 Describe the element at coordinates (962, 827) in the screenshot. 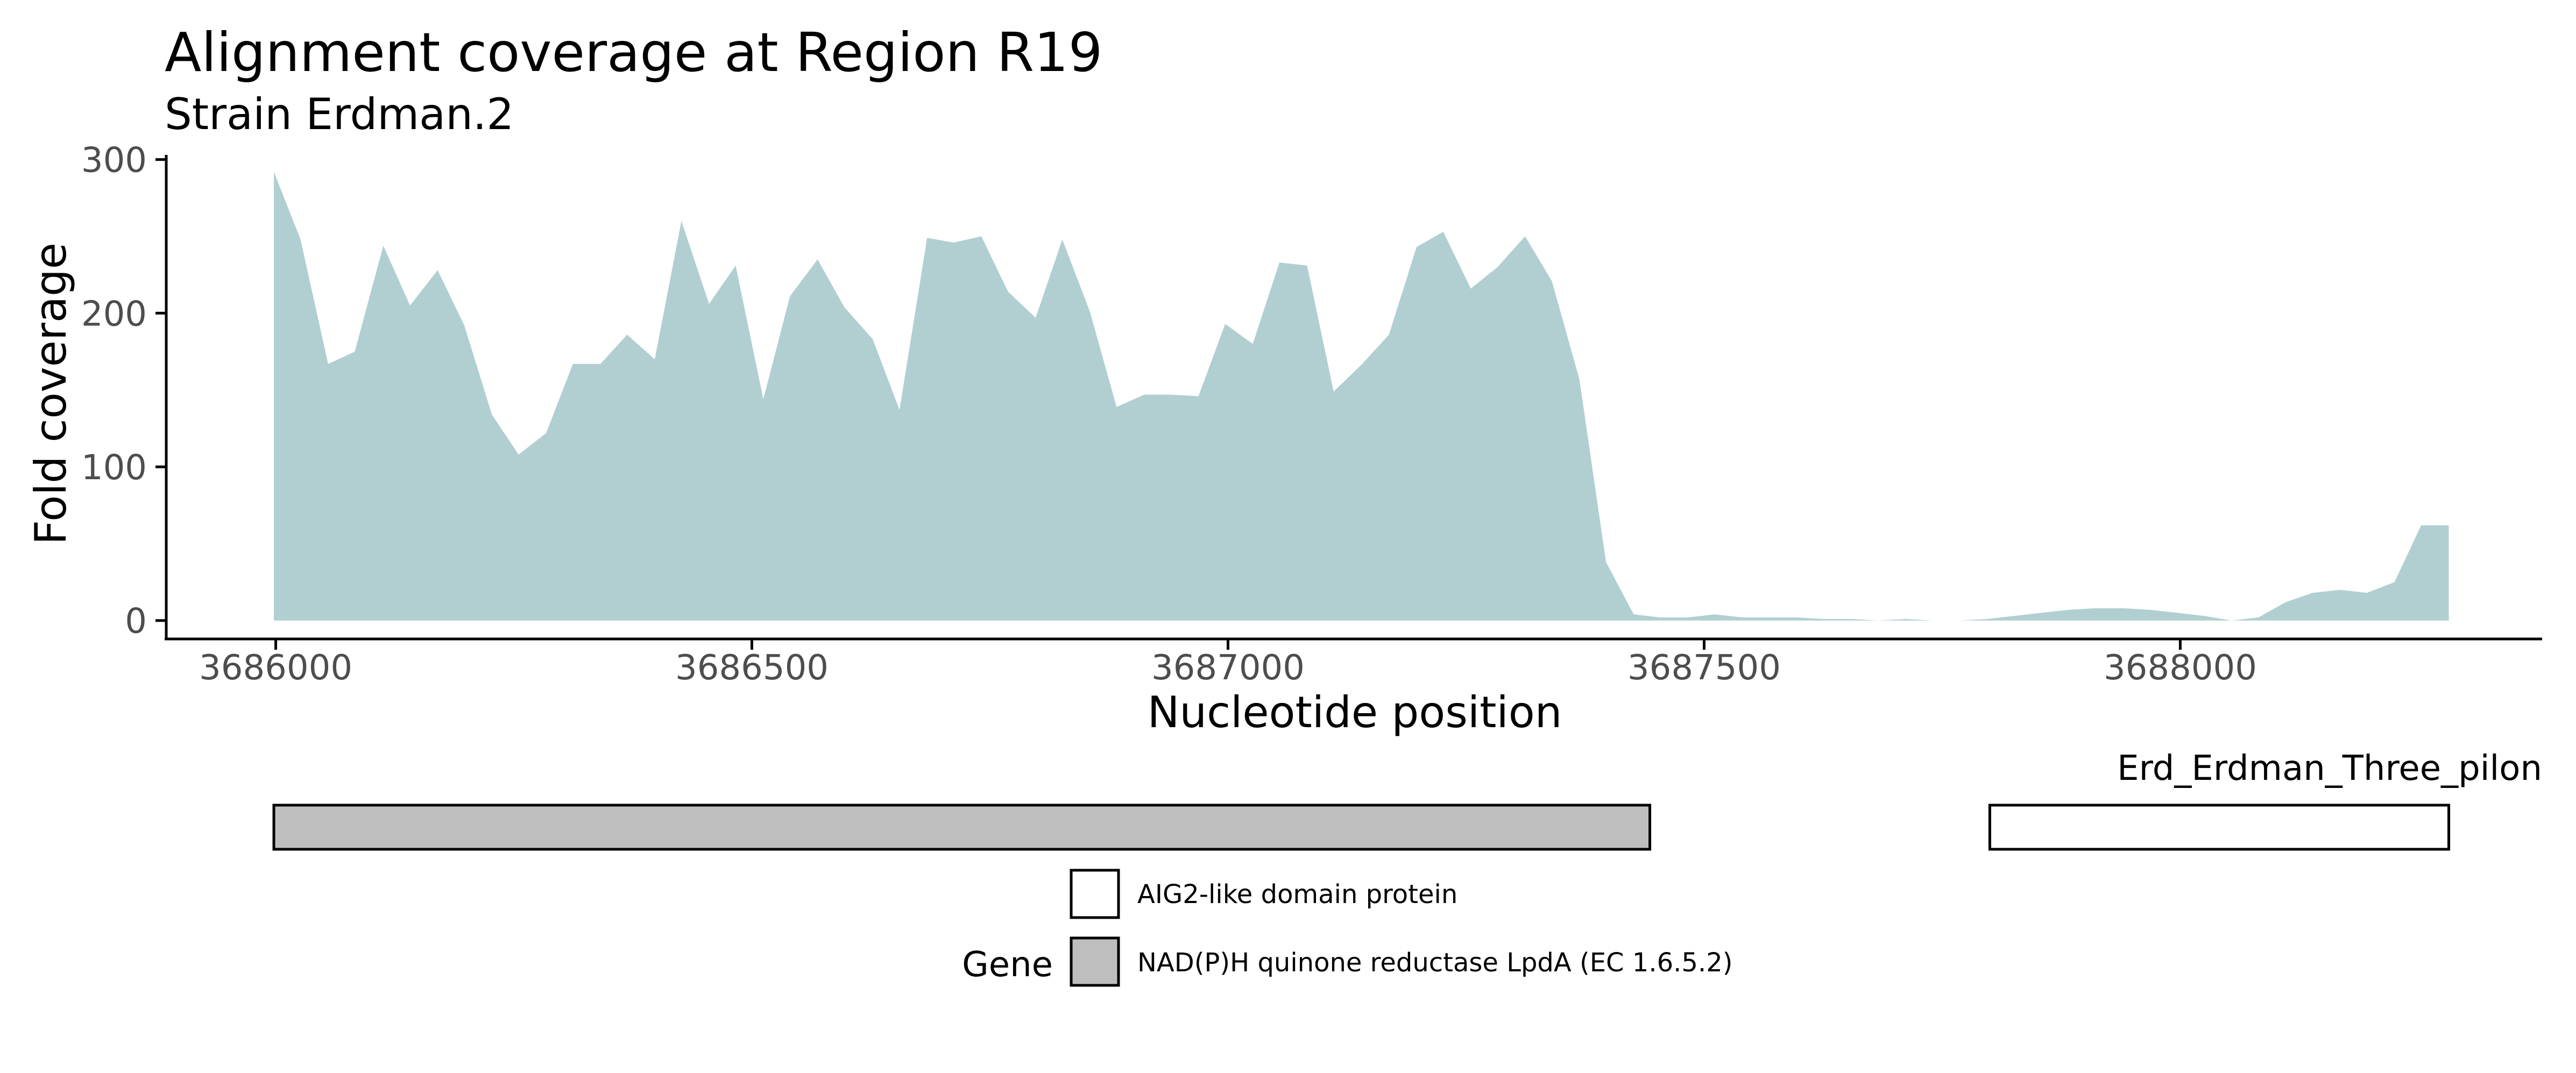

I see `gene-feature-lpda` at that location.